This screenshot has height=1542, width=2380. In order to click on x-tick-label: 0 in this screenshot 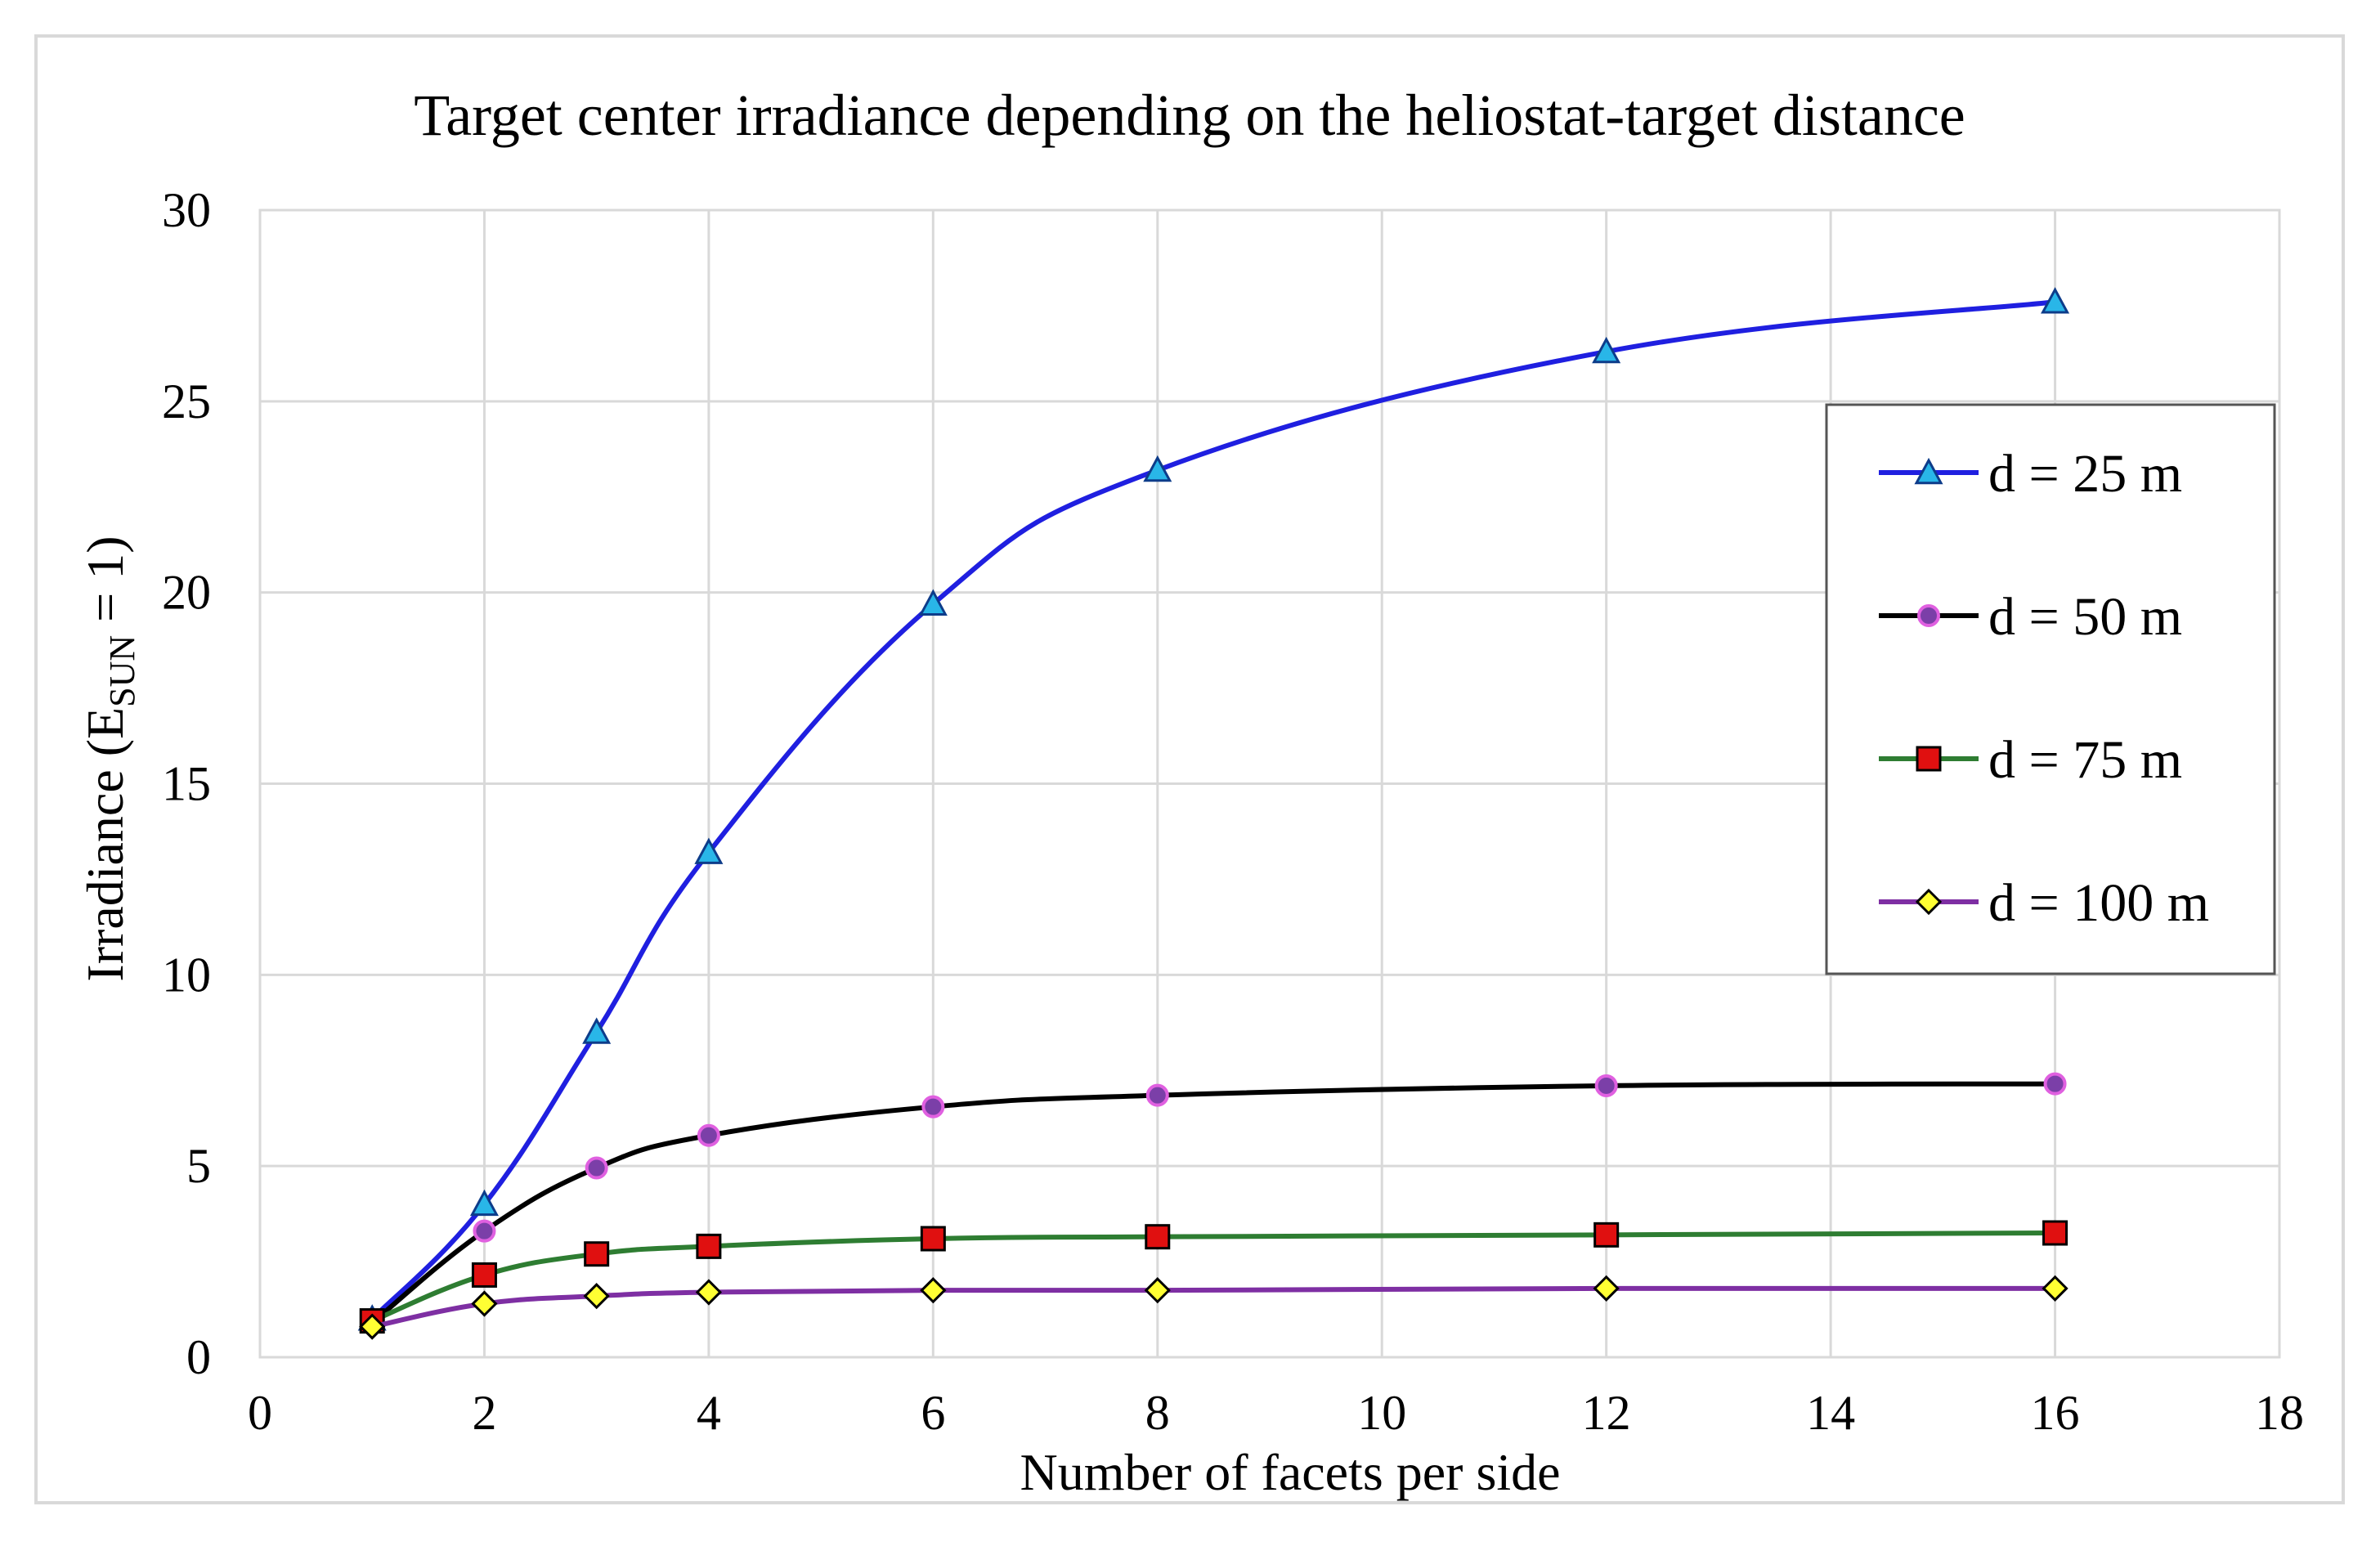, I will do `click(260, 1413)`.